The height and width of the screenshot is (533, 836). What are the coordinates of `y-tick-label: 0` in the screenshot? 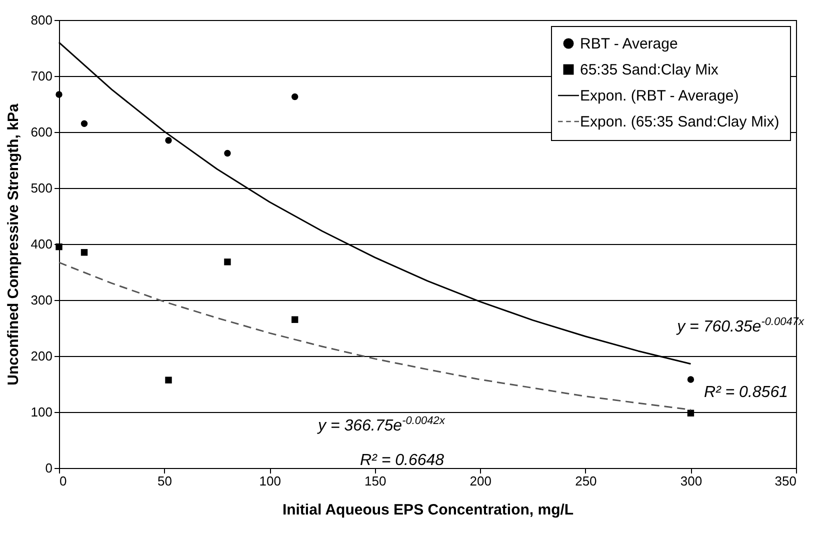 It's located at (48, 468).